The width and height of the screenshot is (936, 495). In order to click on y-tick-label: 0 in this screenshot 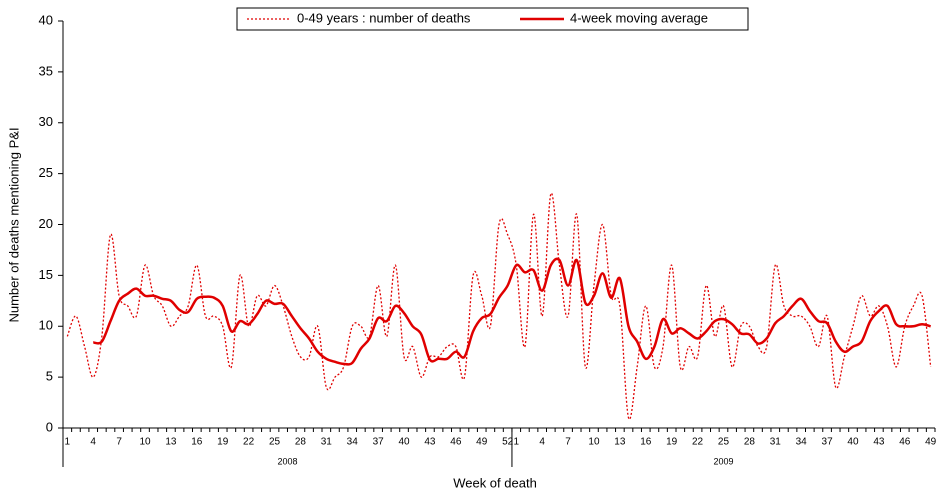, I will do `click(49, 426)`.